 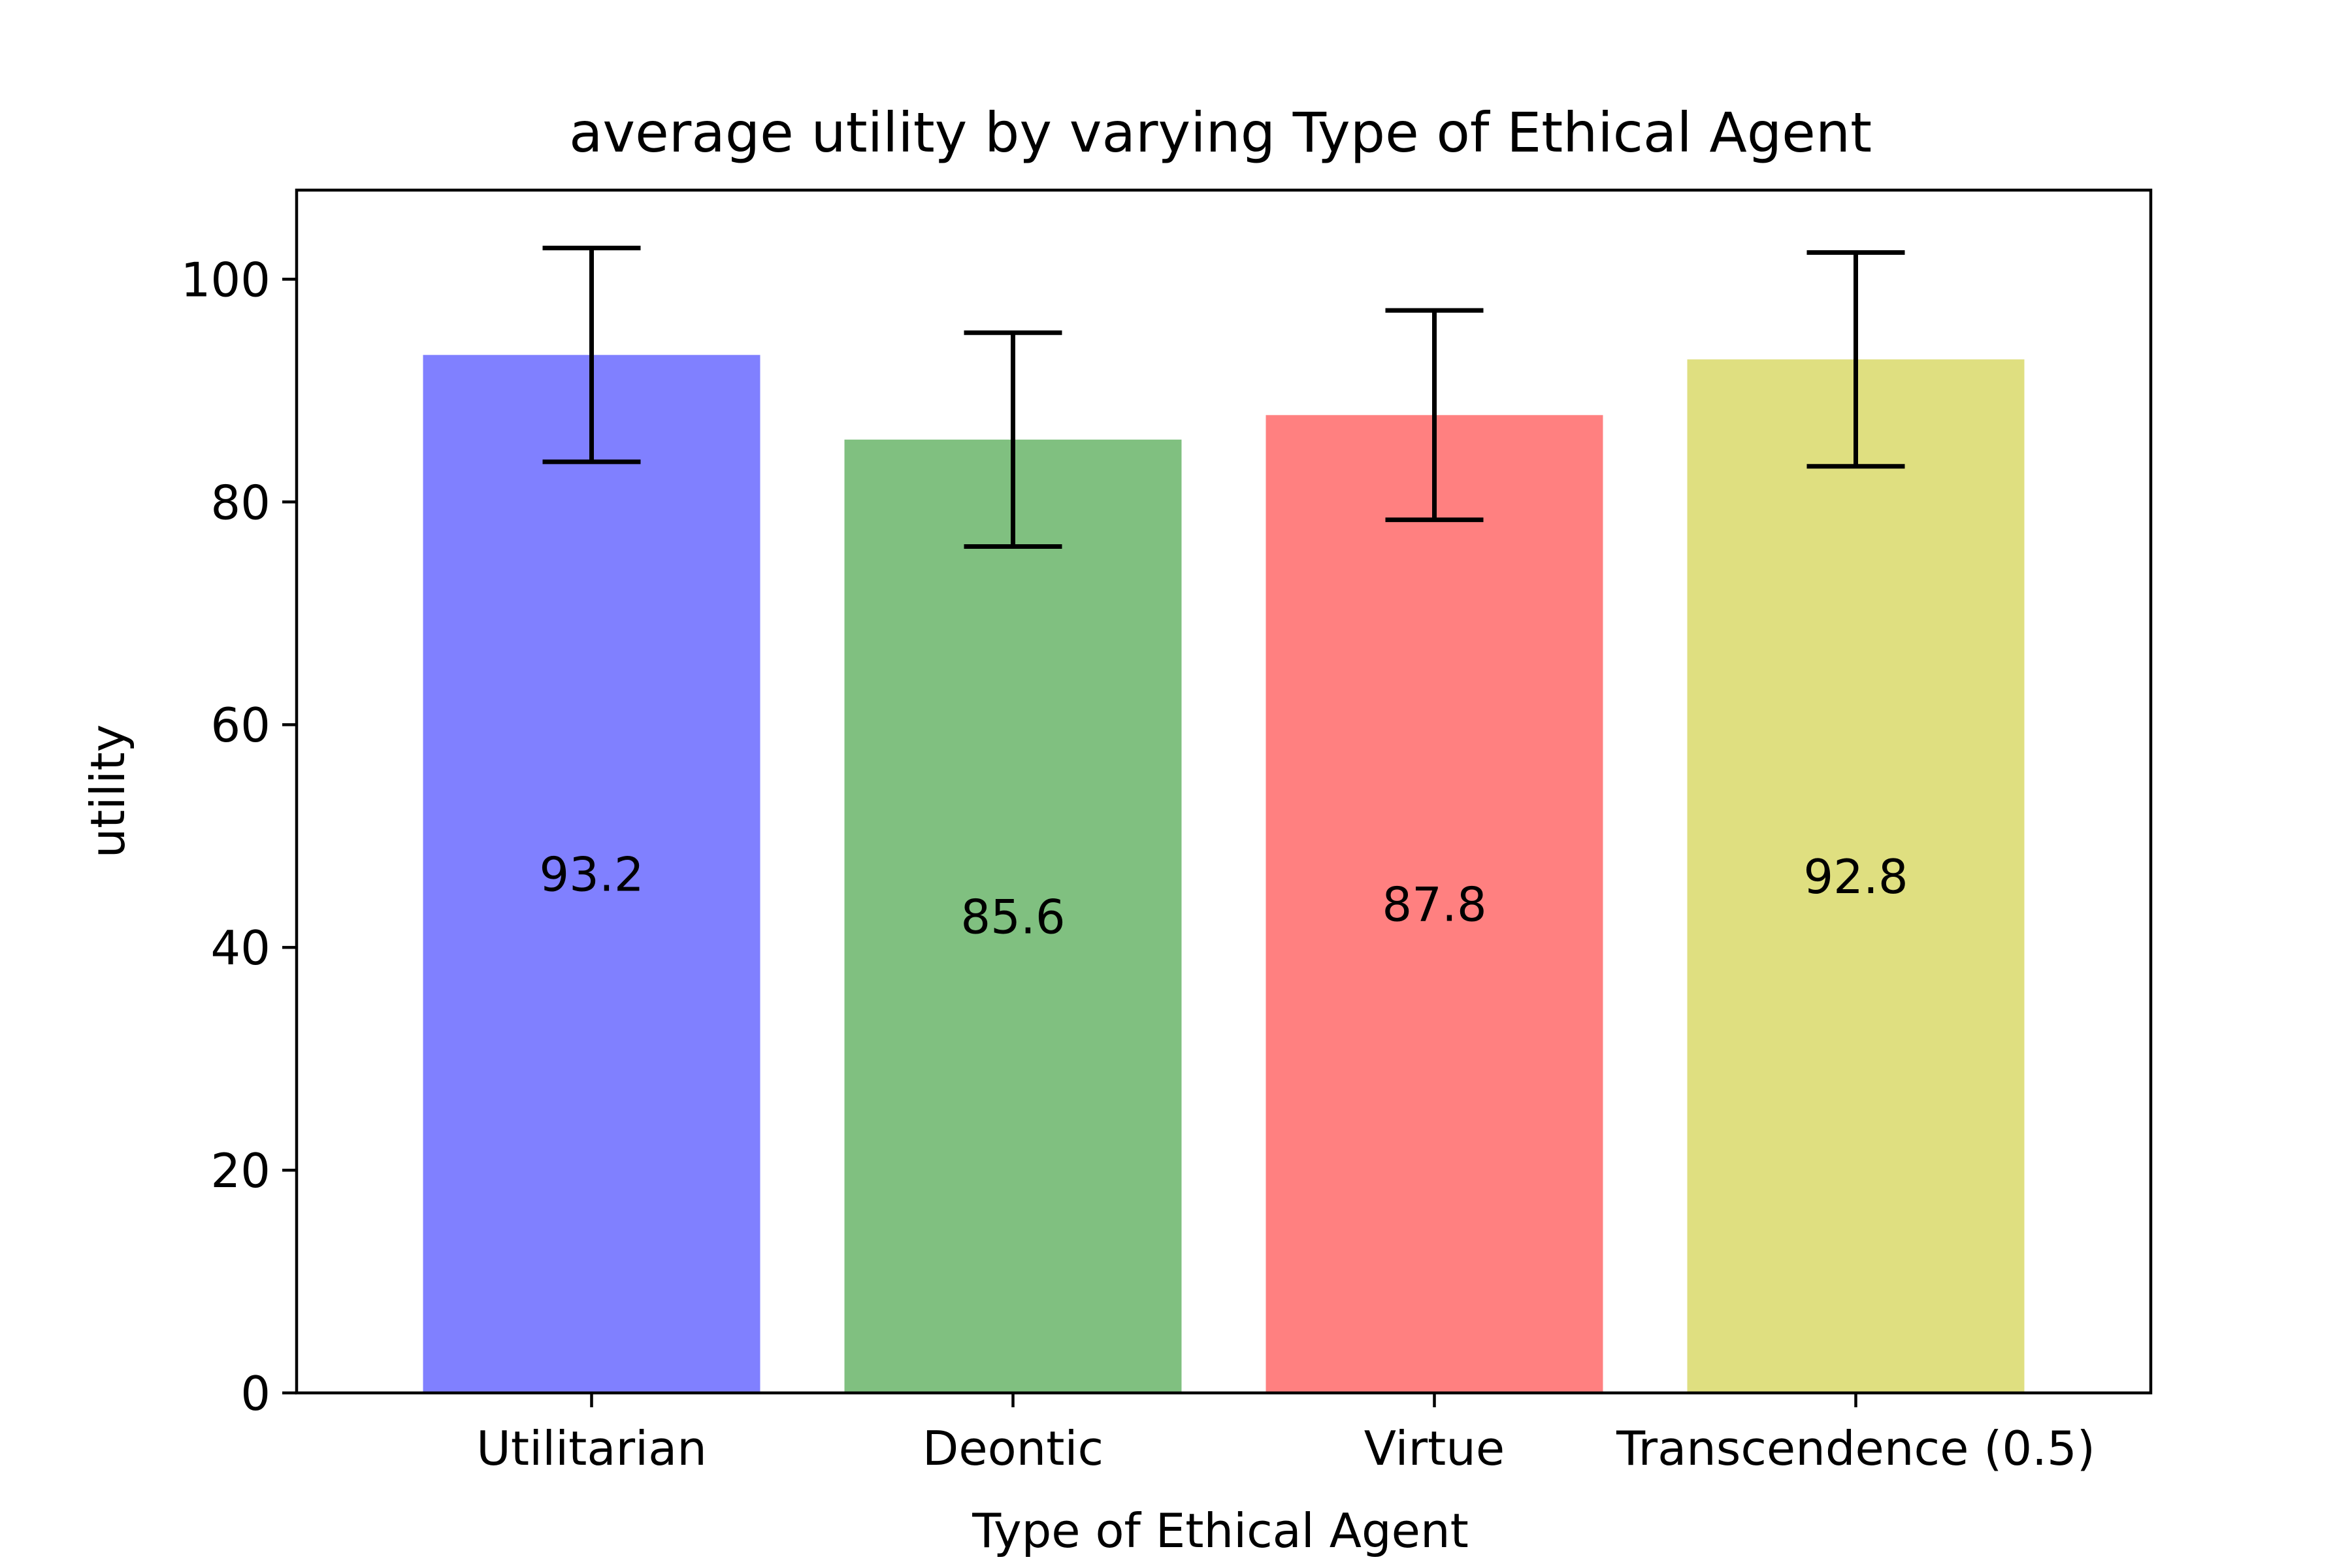 What do you see at coordinates (1855, 1448) in the screenshot?
I see `x-tick-label: Transcendence (0.5)` at bounding box center [1855, 1448].